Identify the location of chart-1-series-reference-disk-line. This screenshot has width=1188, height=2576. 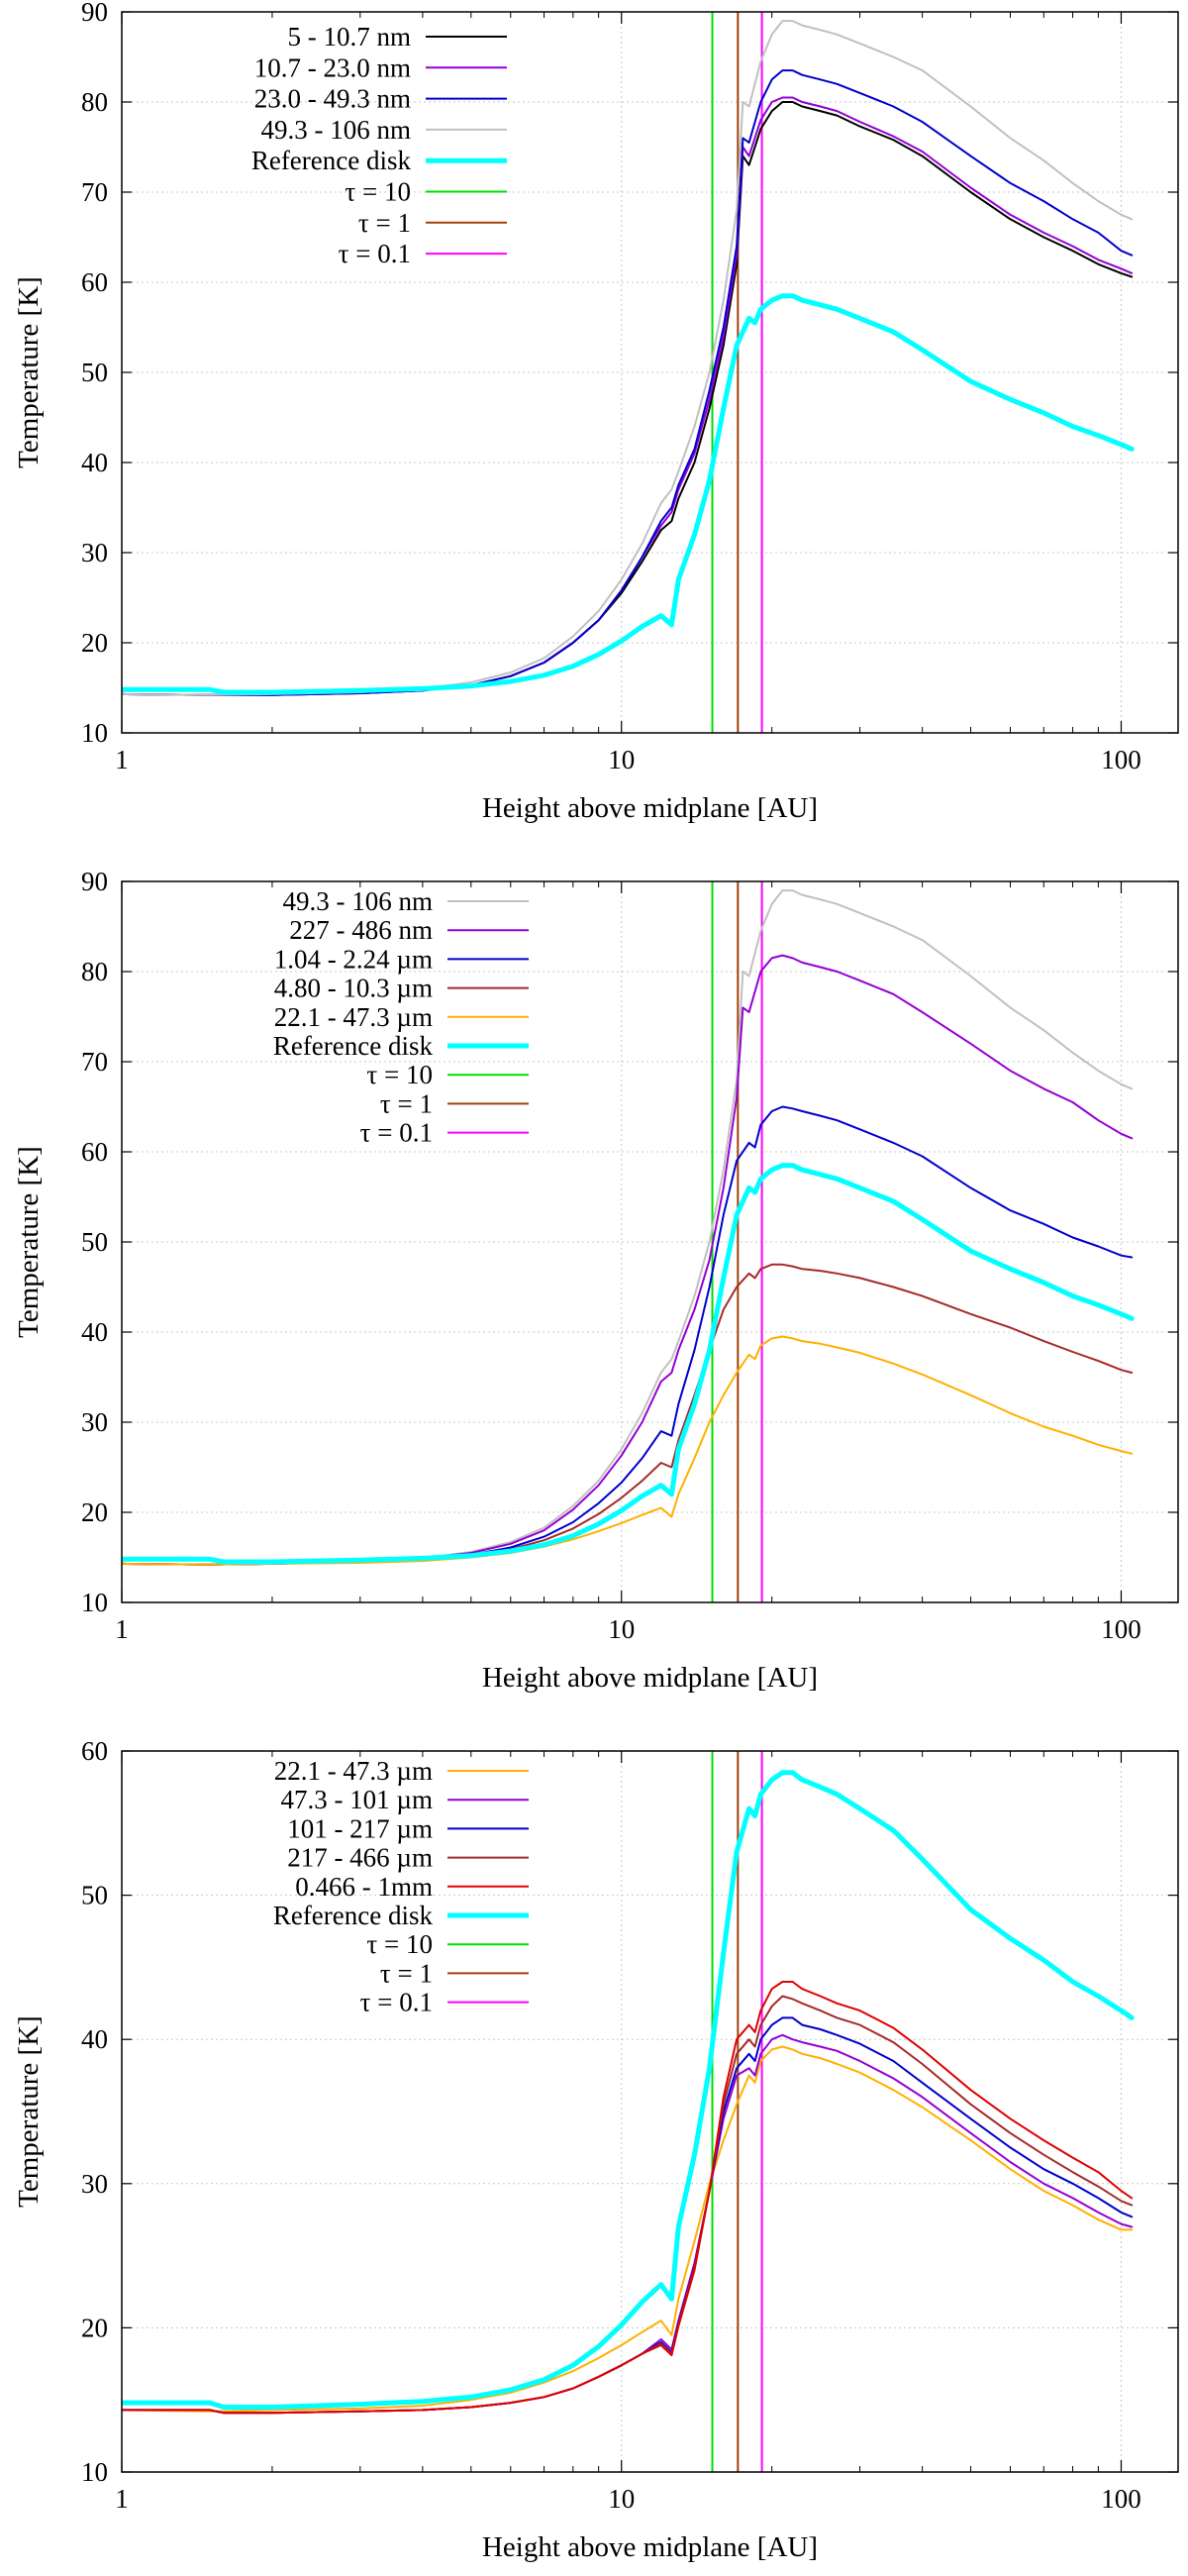
(628, 494).